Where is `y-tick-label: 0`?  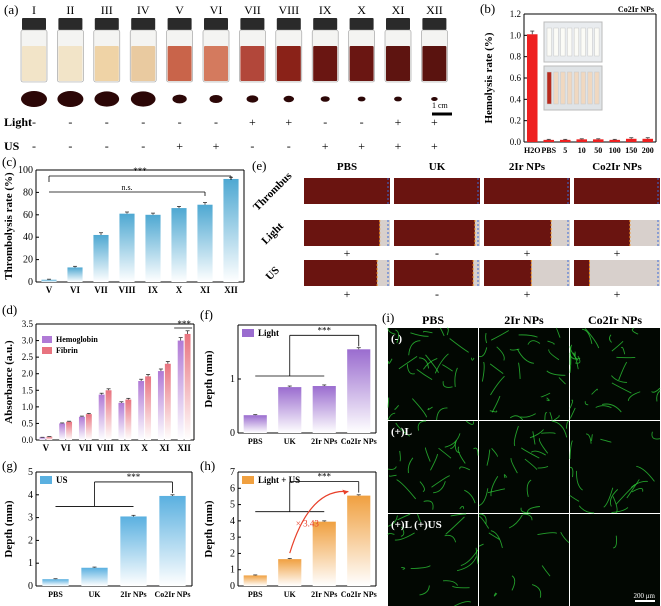 y-tick-label: 0 is located at coordinates (30, 282).